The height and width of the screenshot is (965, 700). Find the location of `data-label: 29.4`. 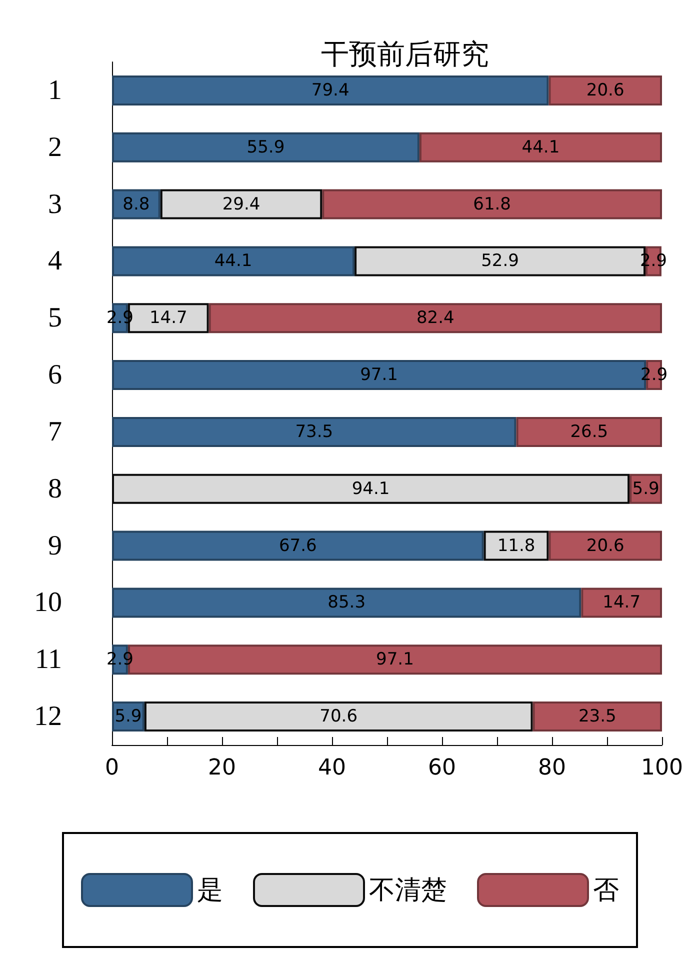

data-label: 29.4 is located at coordinates (241, 204).